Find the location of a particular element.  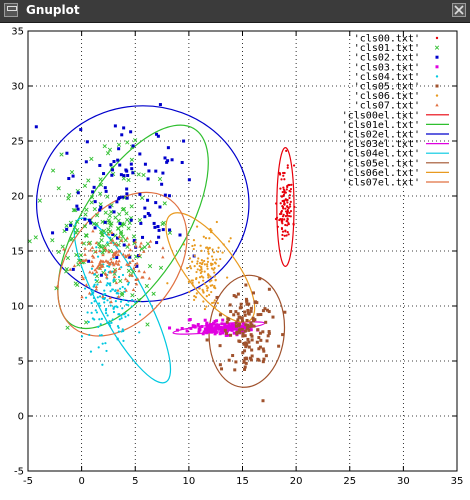

window-menu-icon is located at coordinates (11, 10).